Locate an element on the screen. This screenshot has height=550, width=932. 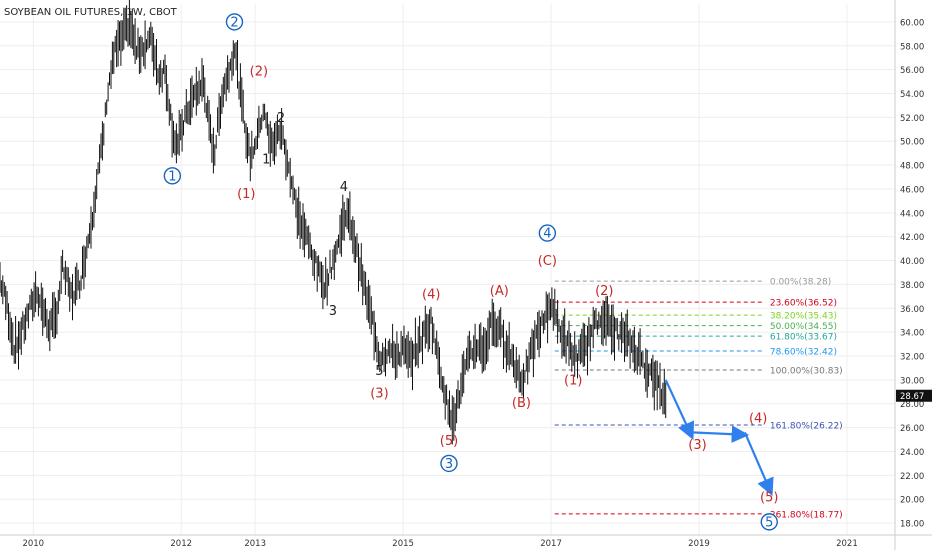
y-tick-label: 48.00 is located at coordinates (912, 167).